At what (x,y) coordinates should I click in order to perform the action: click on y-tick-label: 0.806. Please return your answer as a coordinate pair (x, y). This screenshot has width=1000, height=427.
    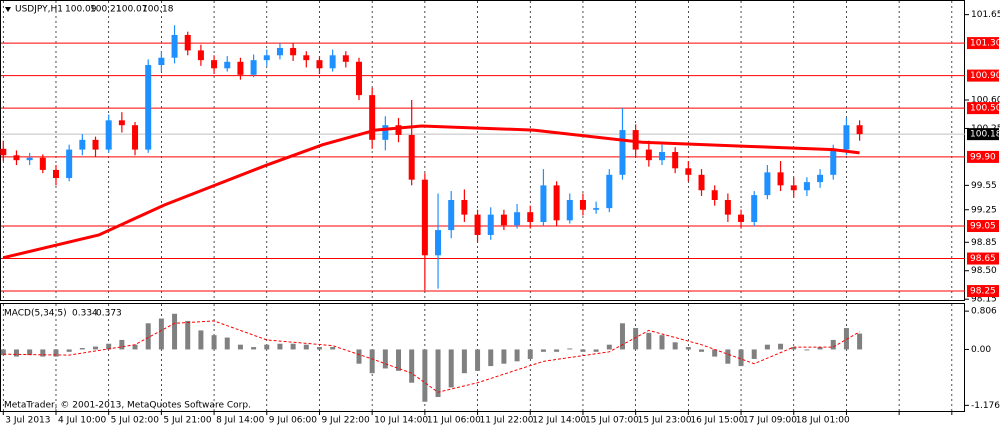
    Looking at the image, I should click on (984, 312).